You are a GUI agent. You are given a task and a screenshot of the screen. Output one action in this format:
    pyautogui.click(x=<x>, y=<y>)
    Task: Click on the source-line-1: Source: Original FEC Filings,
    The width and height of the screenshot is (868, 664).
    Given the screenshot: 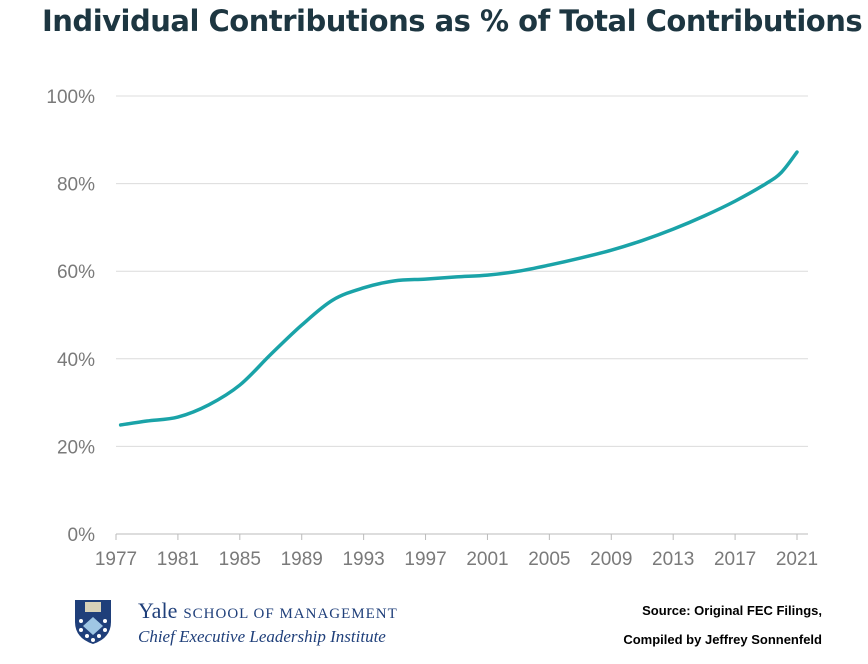 What is the action you would take?
    pyautogui.click(x=732, y=610)
    